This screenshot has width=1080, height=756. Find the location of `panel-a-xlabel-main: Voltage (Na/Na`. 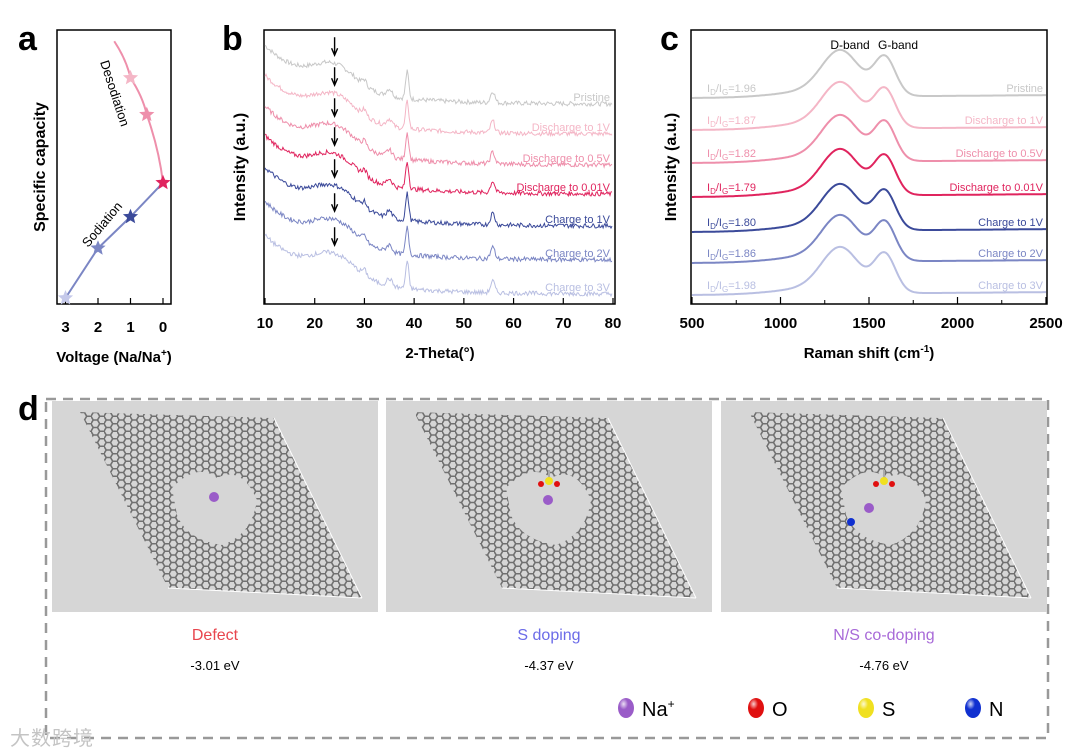

panel-a-xlabel-main: Voltage (Na/Na is located at coordinates (108, 357).